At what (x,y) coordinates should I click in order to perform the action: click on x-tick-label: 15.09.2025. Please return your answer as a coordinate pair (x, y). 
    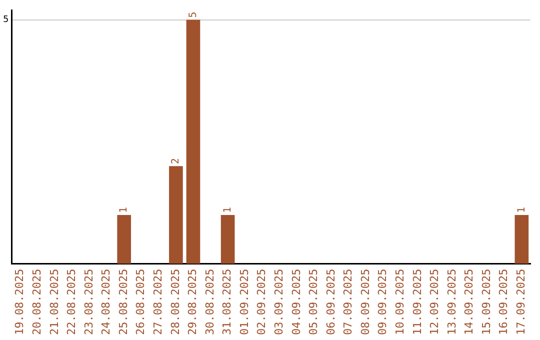
    Looking at the image, I should click on (486, 302).